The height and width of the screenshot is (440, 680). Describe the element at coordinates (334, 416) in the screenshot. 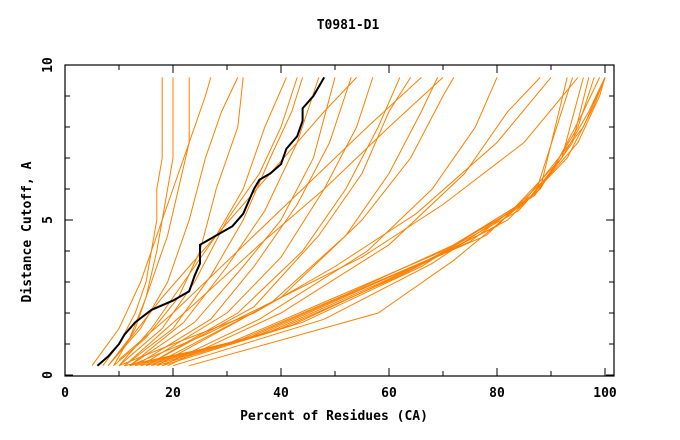

I see `x-axis-label: Percent of Residues (CA)` at that location.